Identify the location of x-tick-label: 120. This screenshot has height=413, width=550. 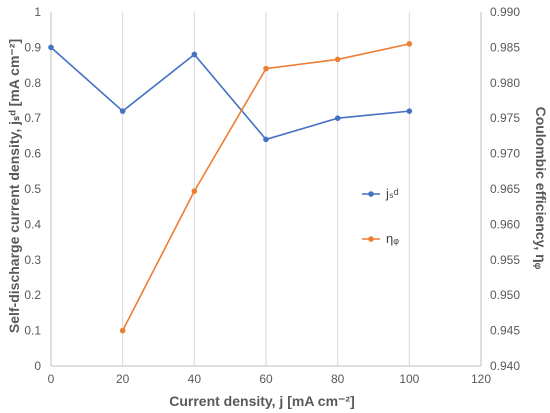
(481, 379).